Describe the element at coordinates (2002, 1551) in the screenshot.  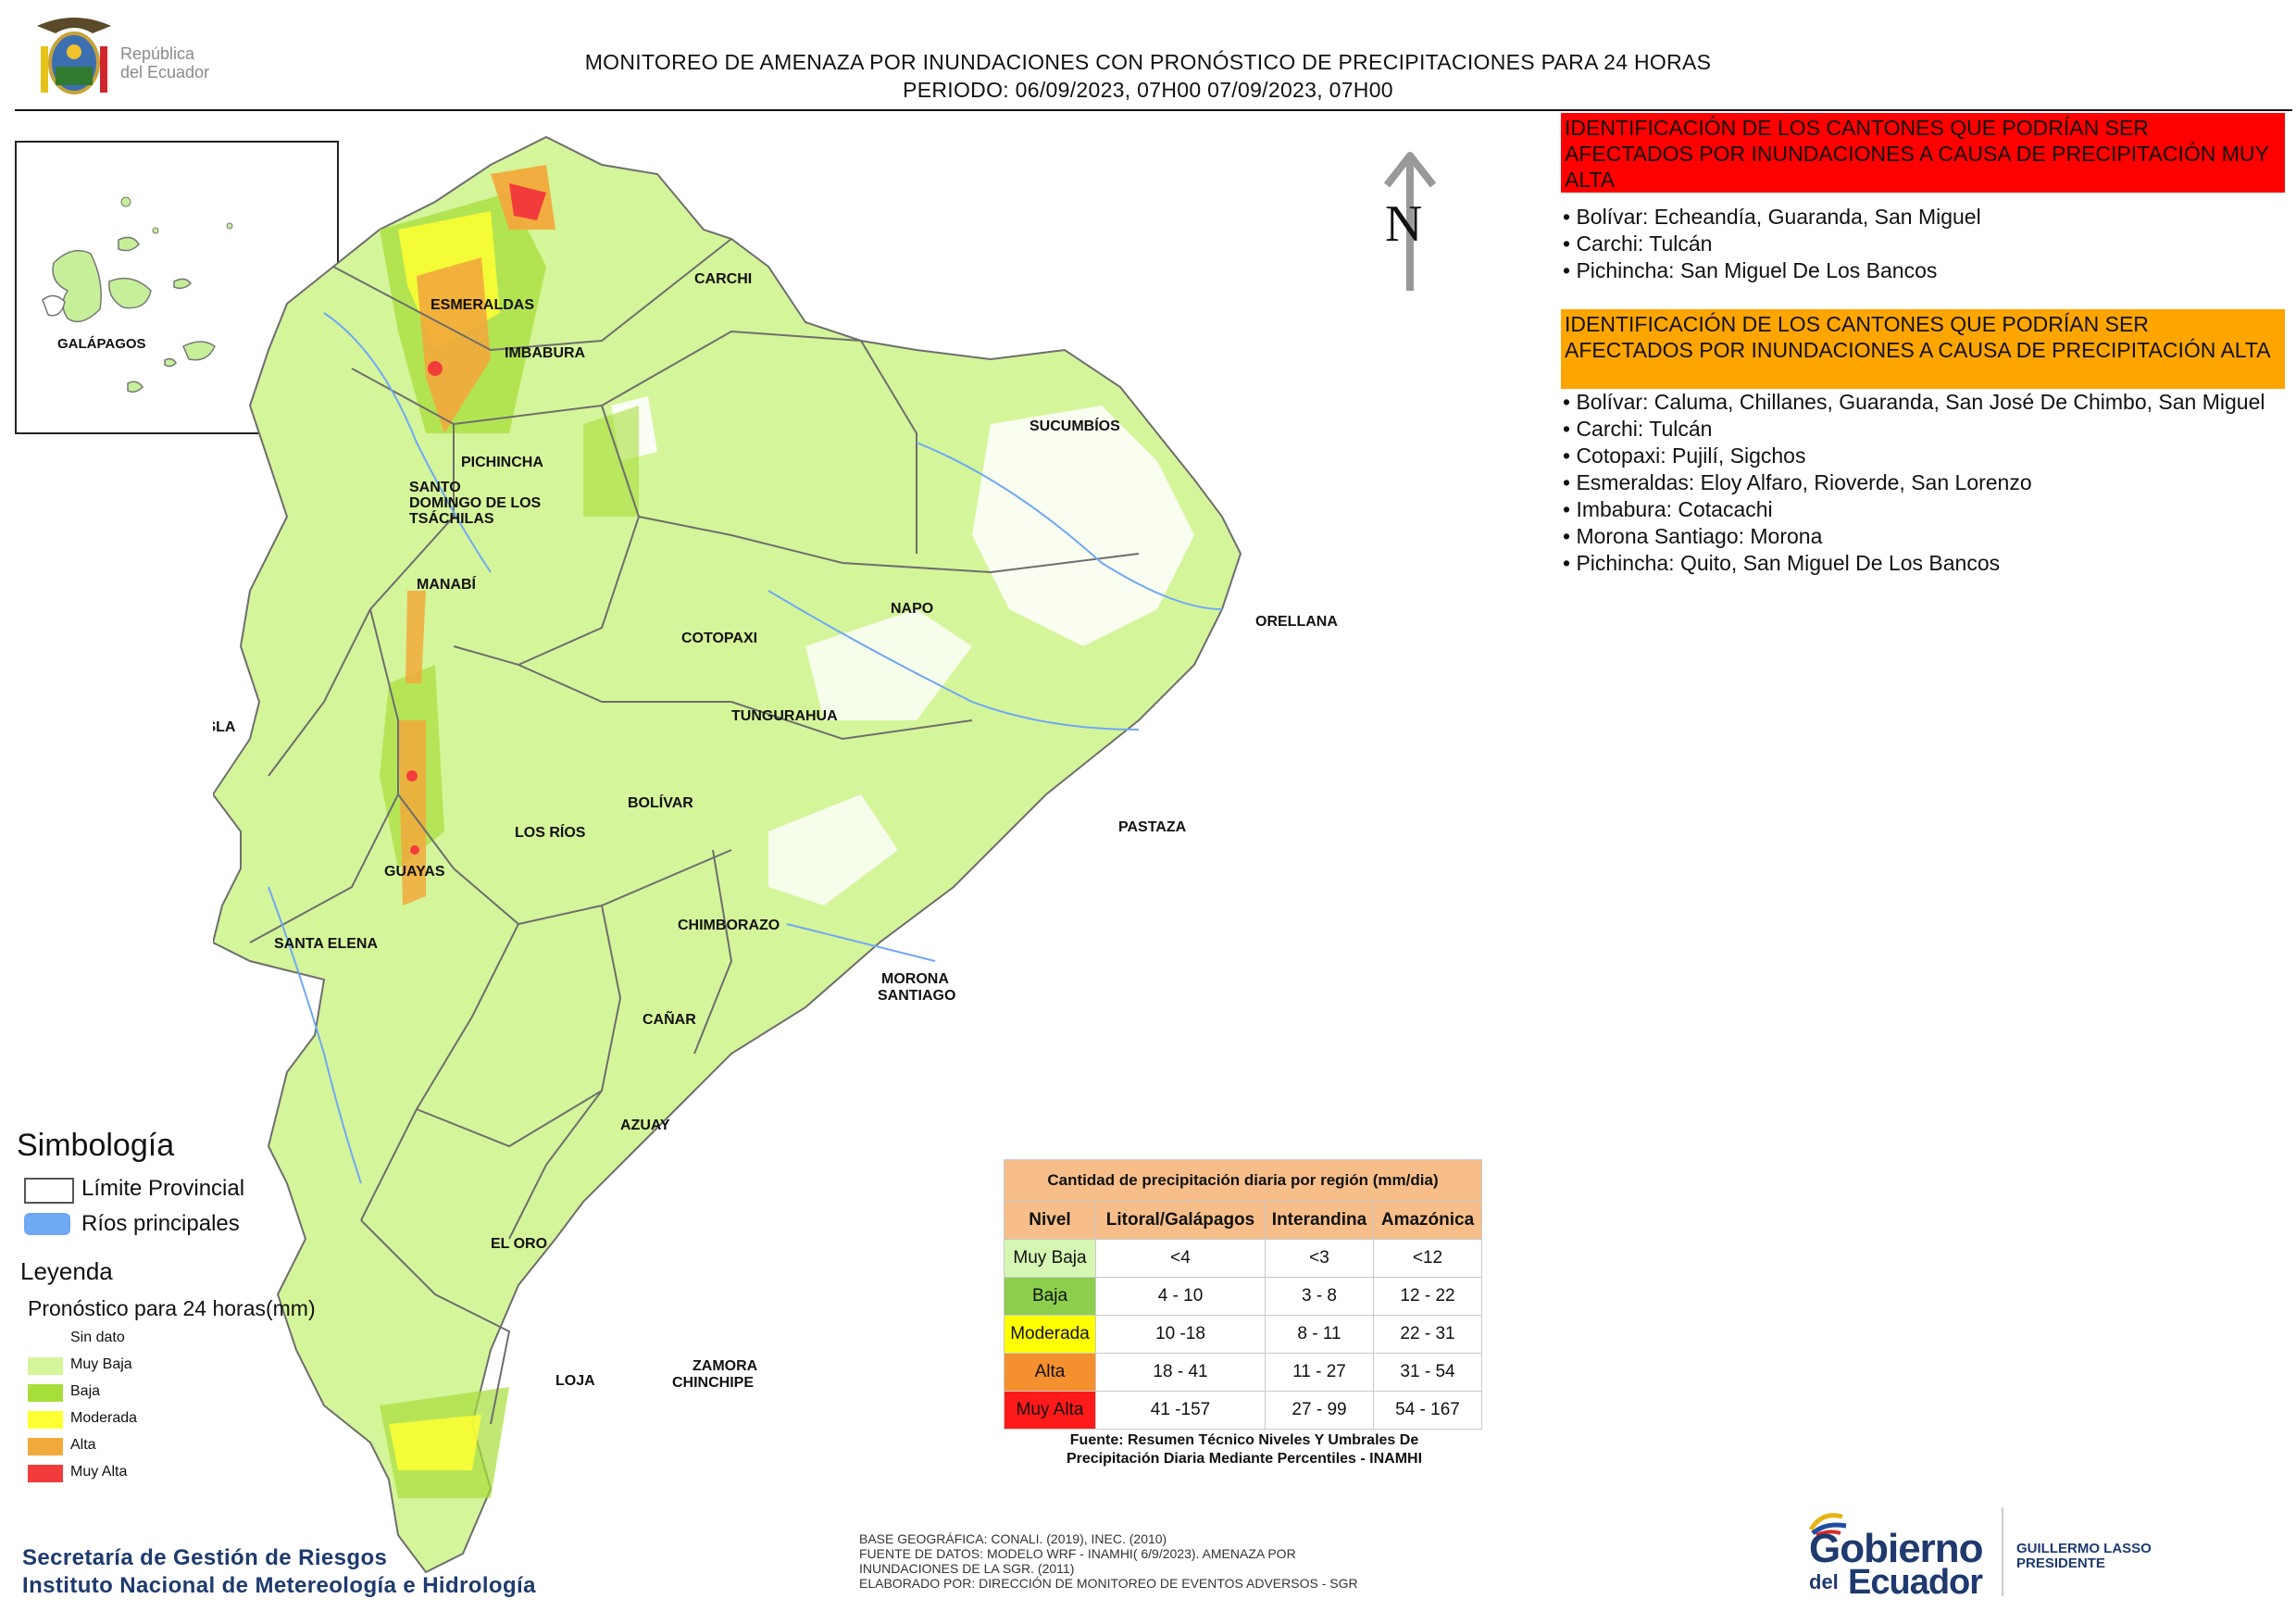
I see `gobierno-divider` at that location.